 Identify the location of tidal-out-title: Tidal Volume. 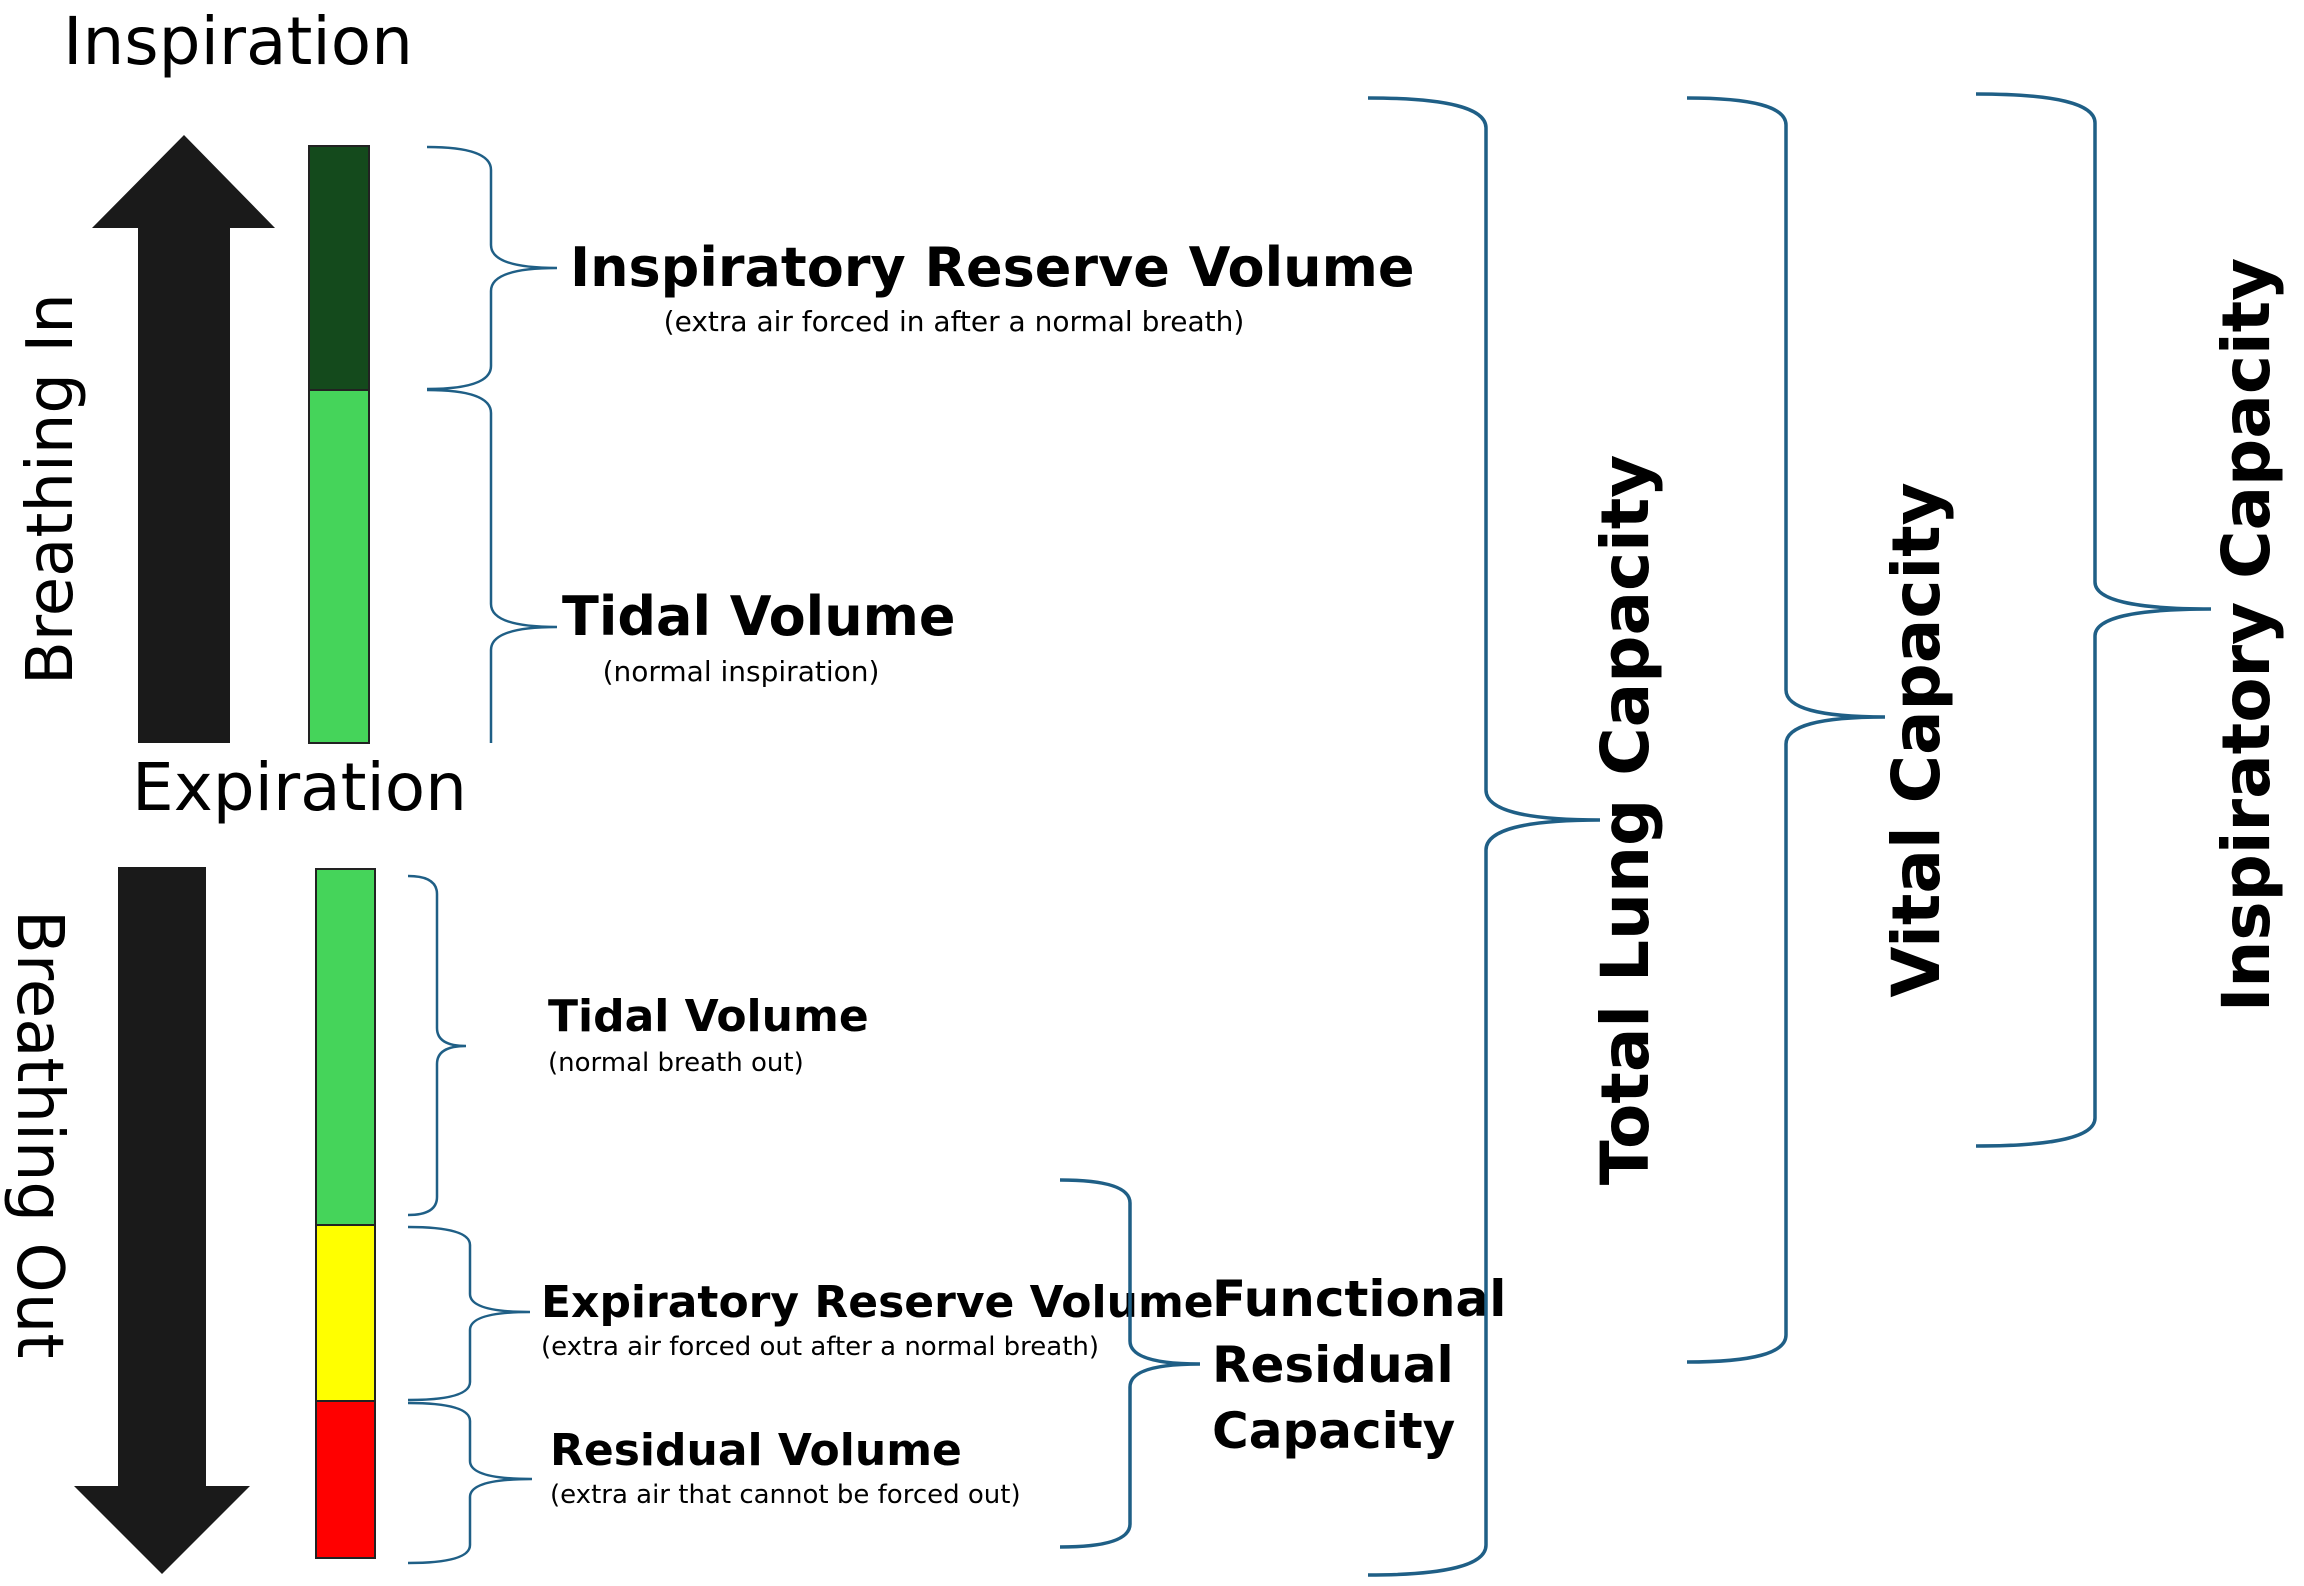
(708, 1016).